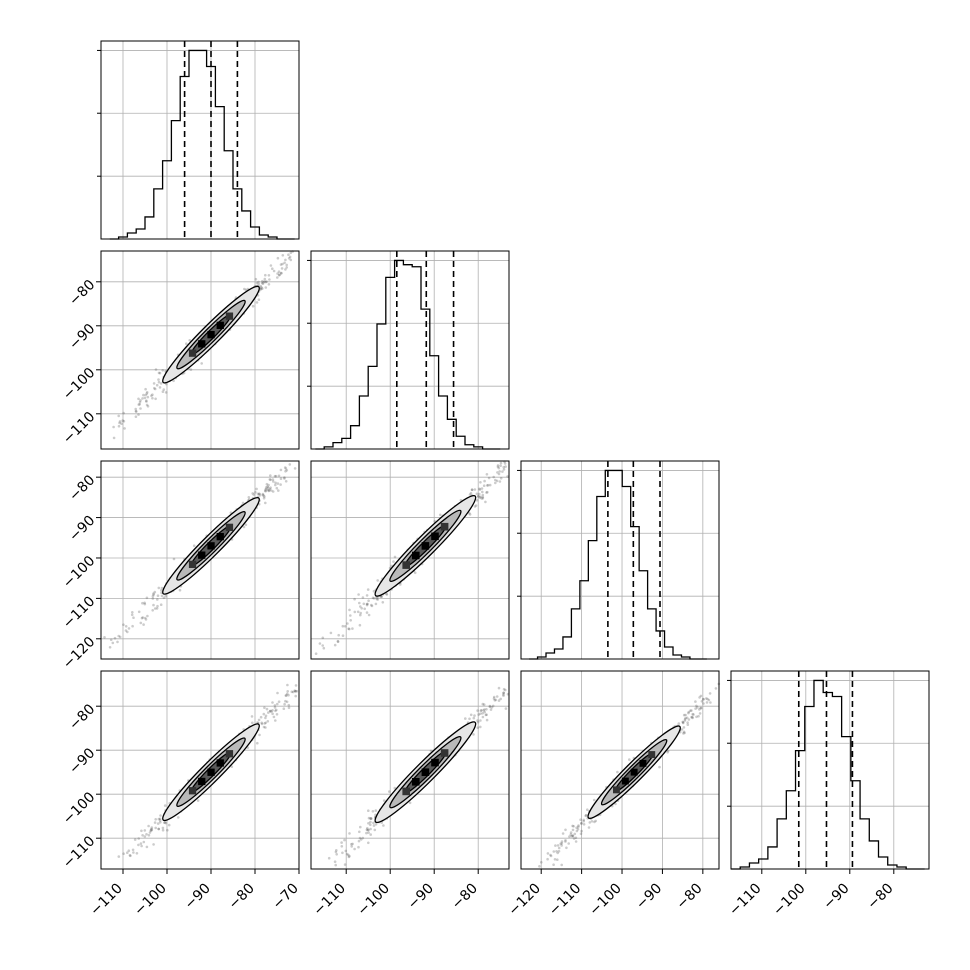 The image size is (970, 970). I want to click on panel-frame, so click(410, 770).